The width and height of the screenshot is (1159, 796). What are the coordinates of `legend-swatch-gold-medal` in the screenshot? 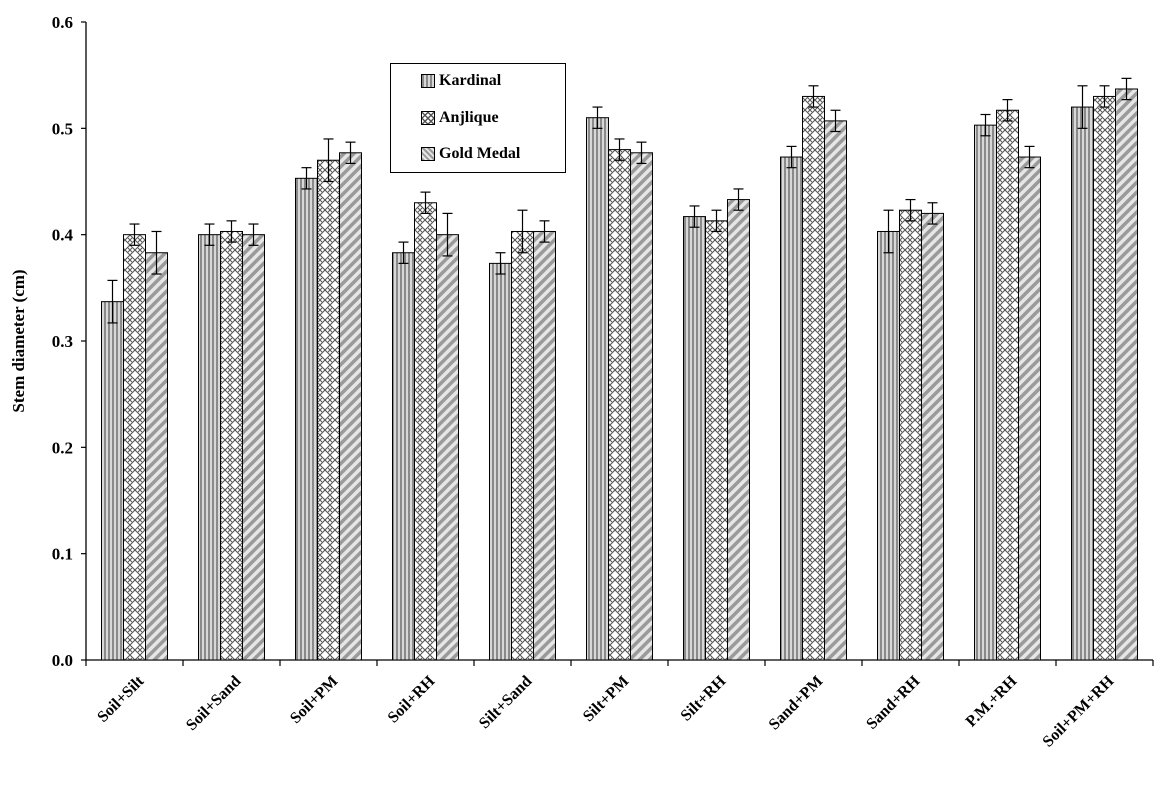 It's located at (428, 154).